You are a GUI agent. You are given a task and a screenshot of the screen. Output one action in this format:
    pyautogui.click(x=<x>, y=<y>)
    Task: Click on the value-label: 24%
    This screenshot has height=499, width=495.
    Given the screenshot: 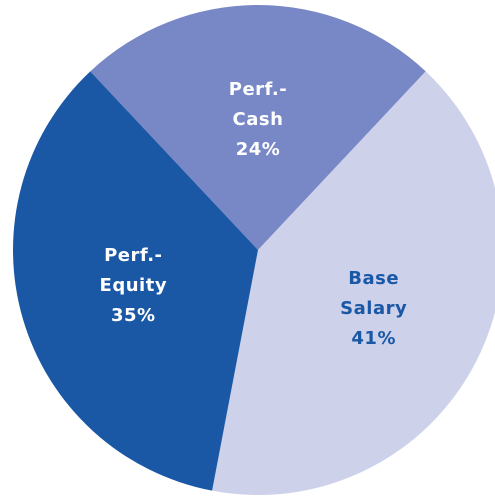 What is the action you would take?
    pyautogui.click(x=258, y=149)
    